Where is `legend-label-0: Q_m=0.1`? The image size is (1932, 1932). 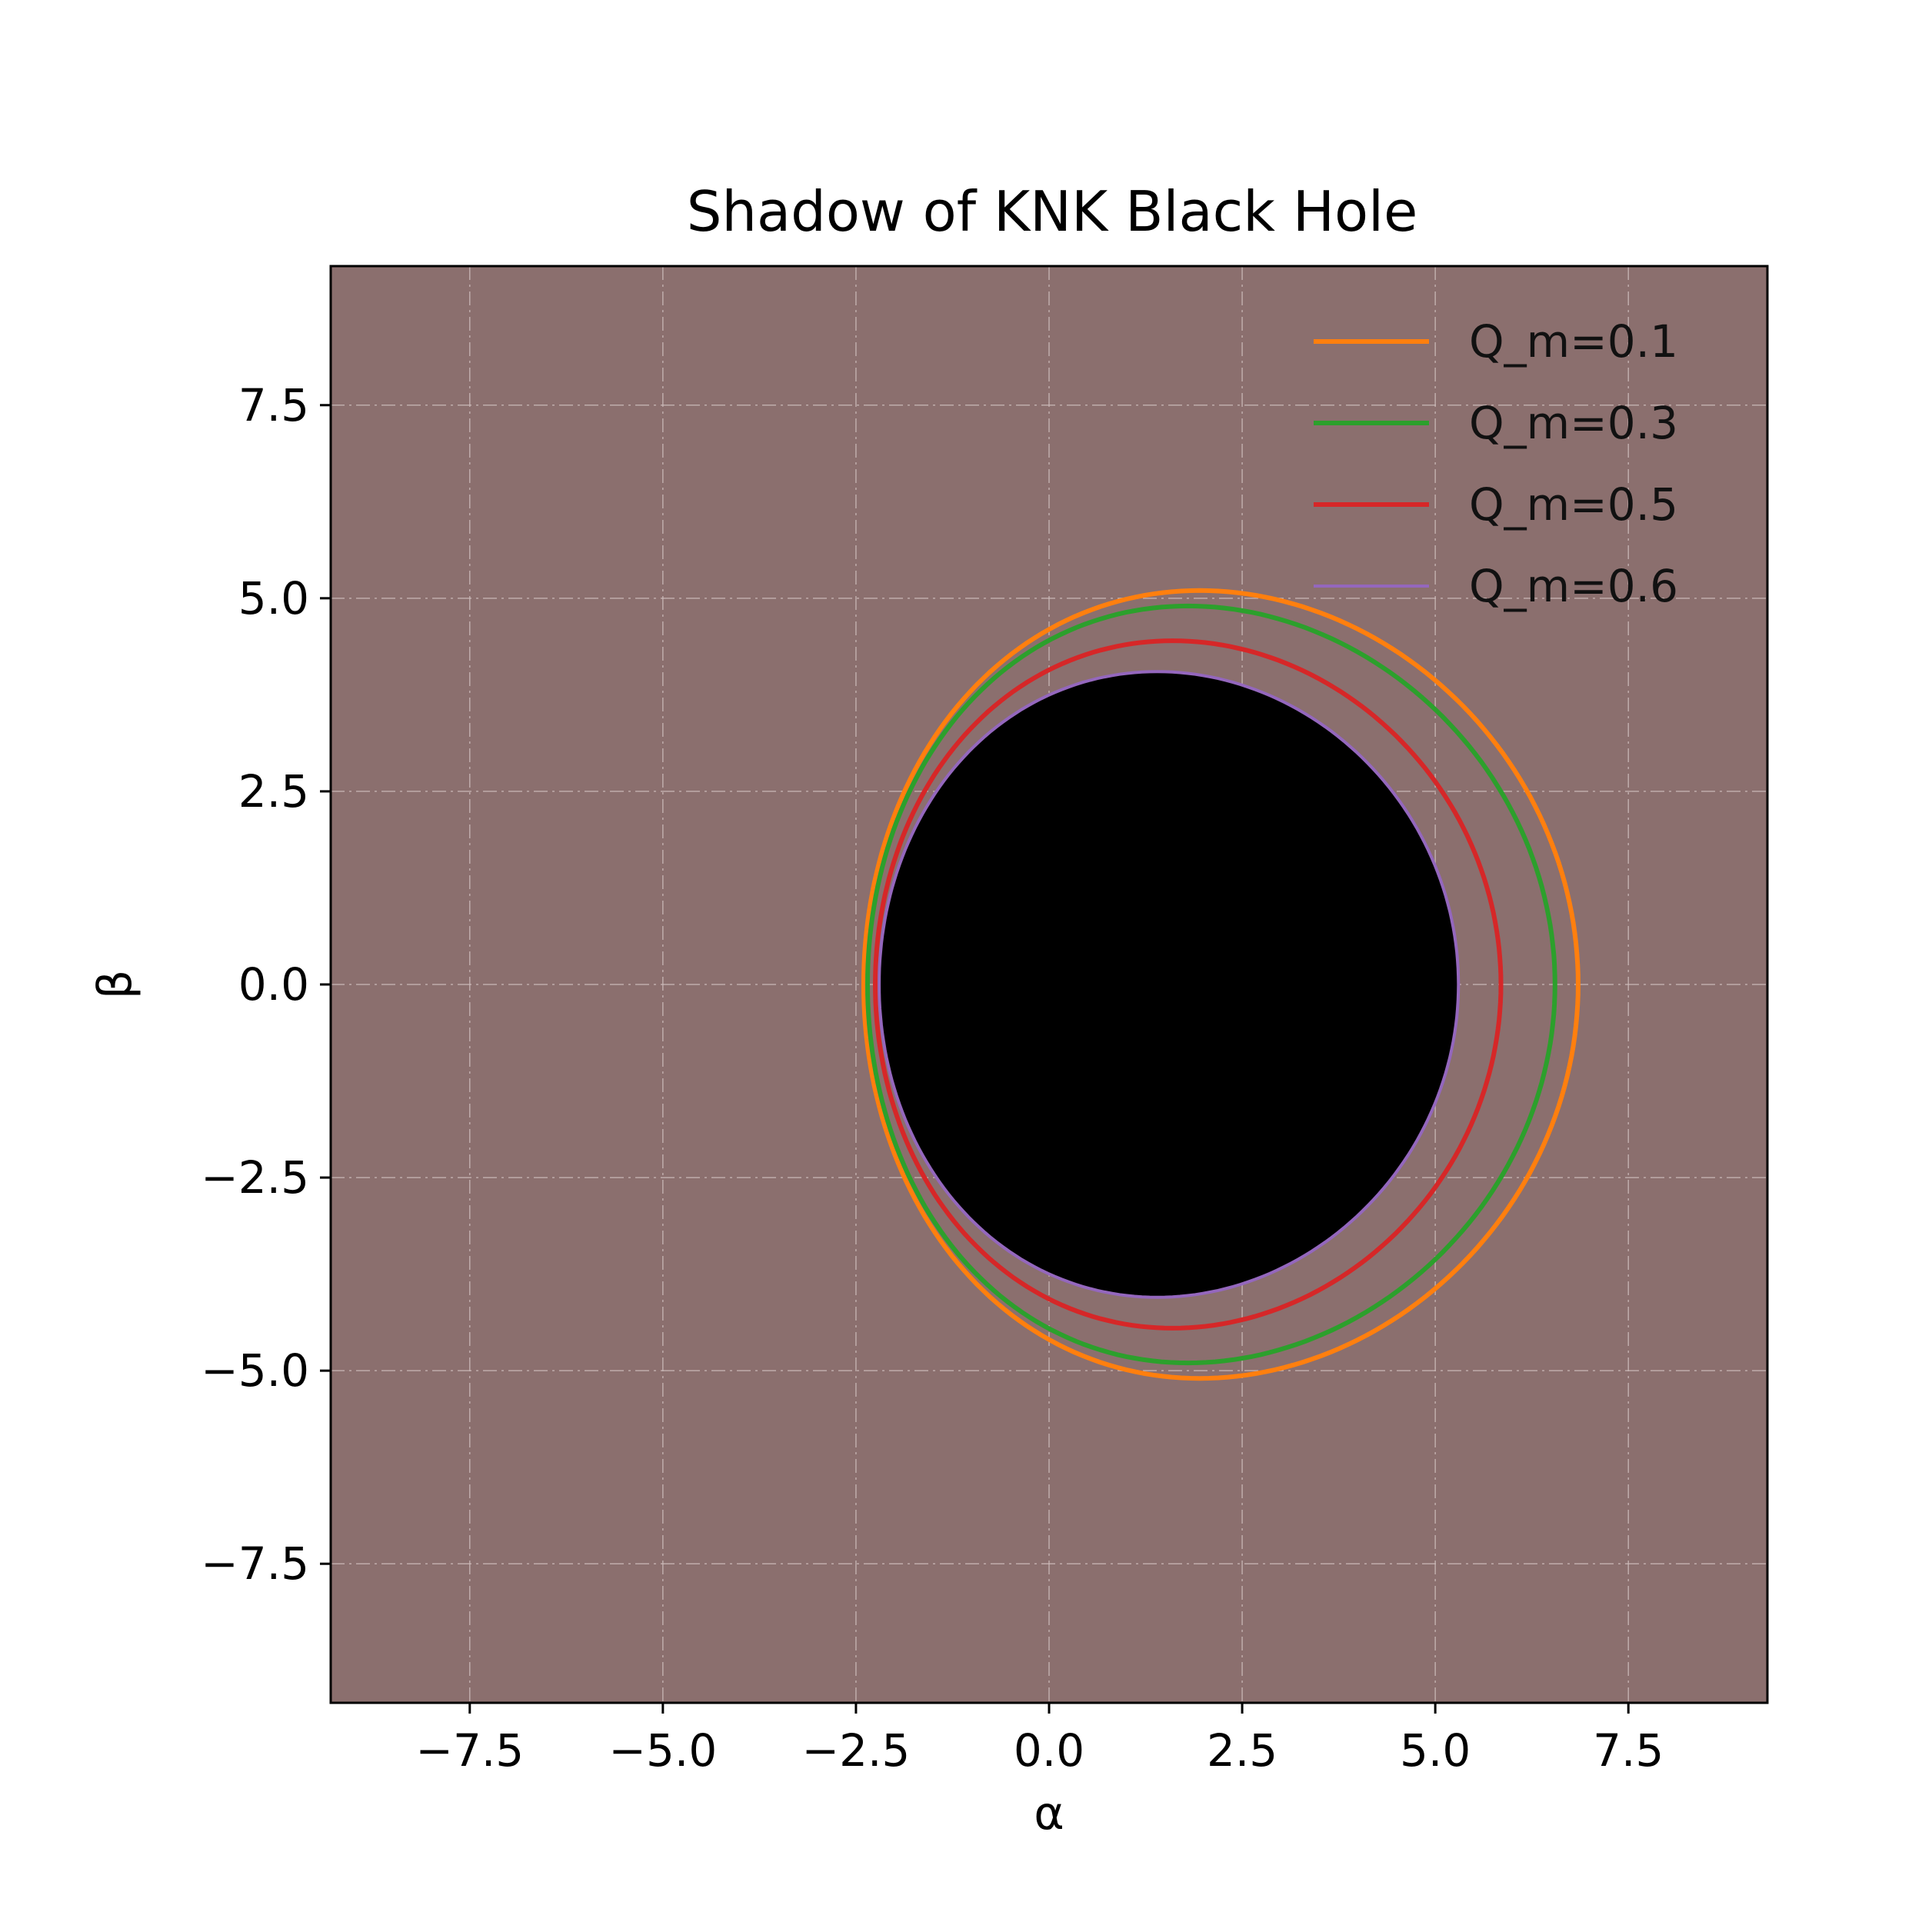
legend-label-0: Q_m=0.1 is located at coordinates (1573, 341).